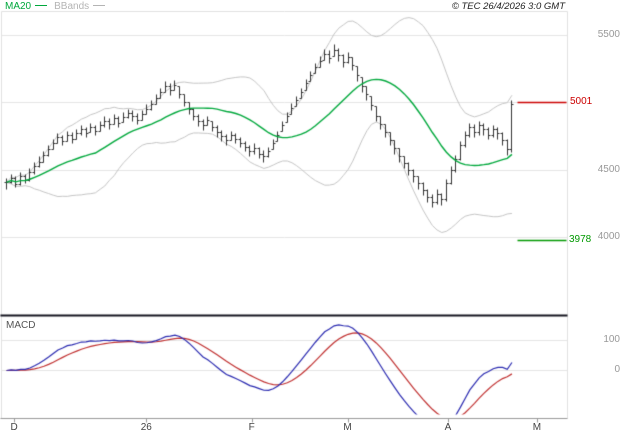 This screenshot has width=627, height=440. I want to click on price-tick-5500: 5500, so click(608, 34).